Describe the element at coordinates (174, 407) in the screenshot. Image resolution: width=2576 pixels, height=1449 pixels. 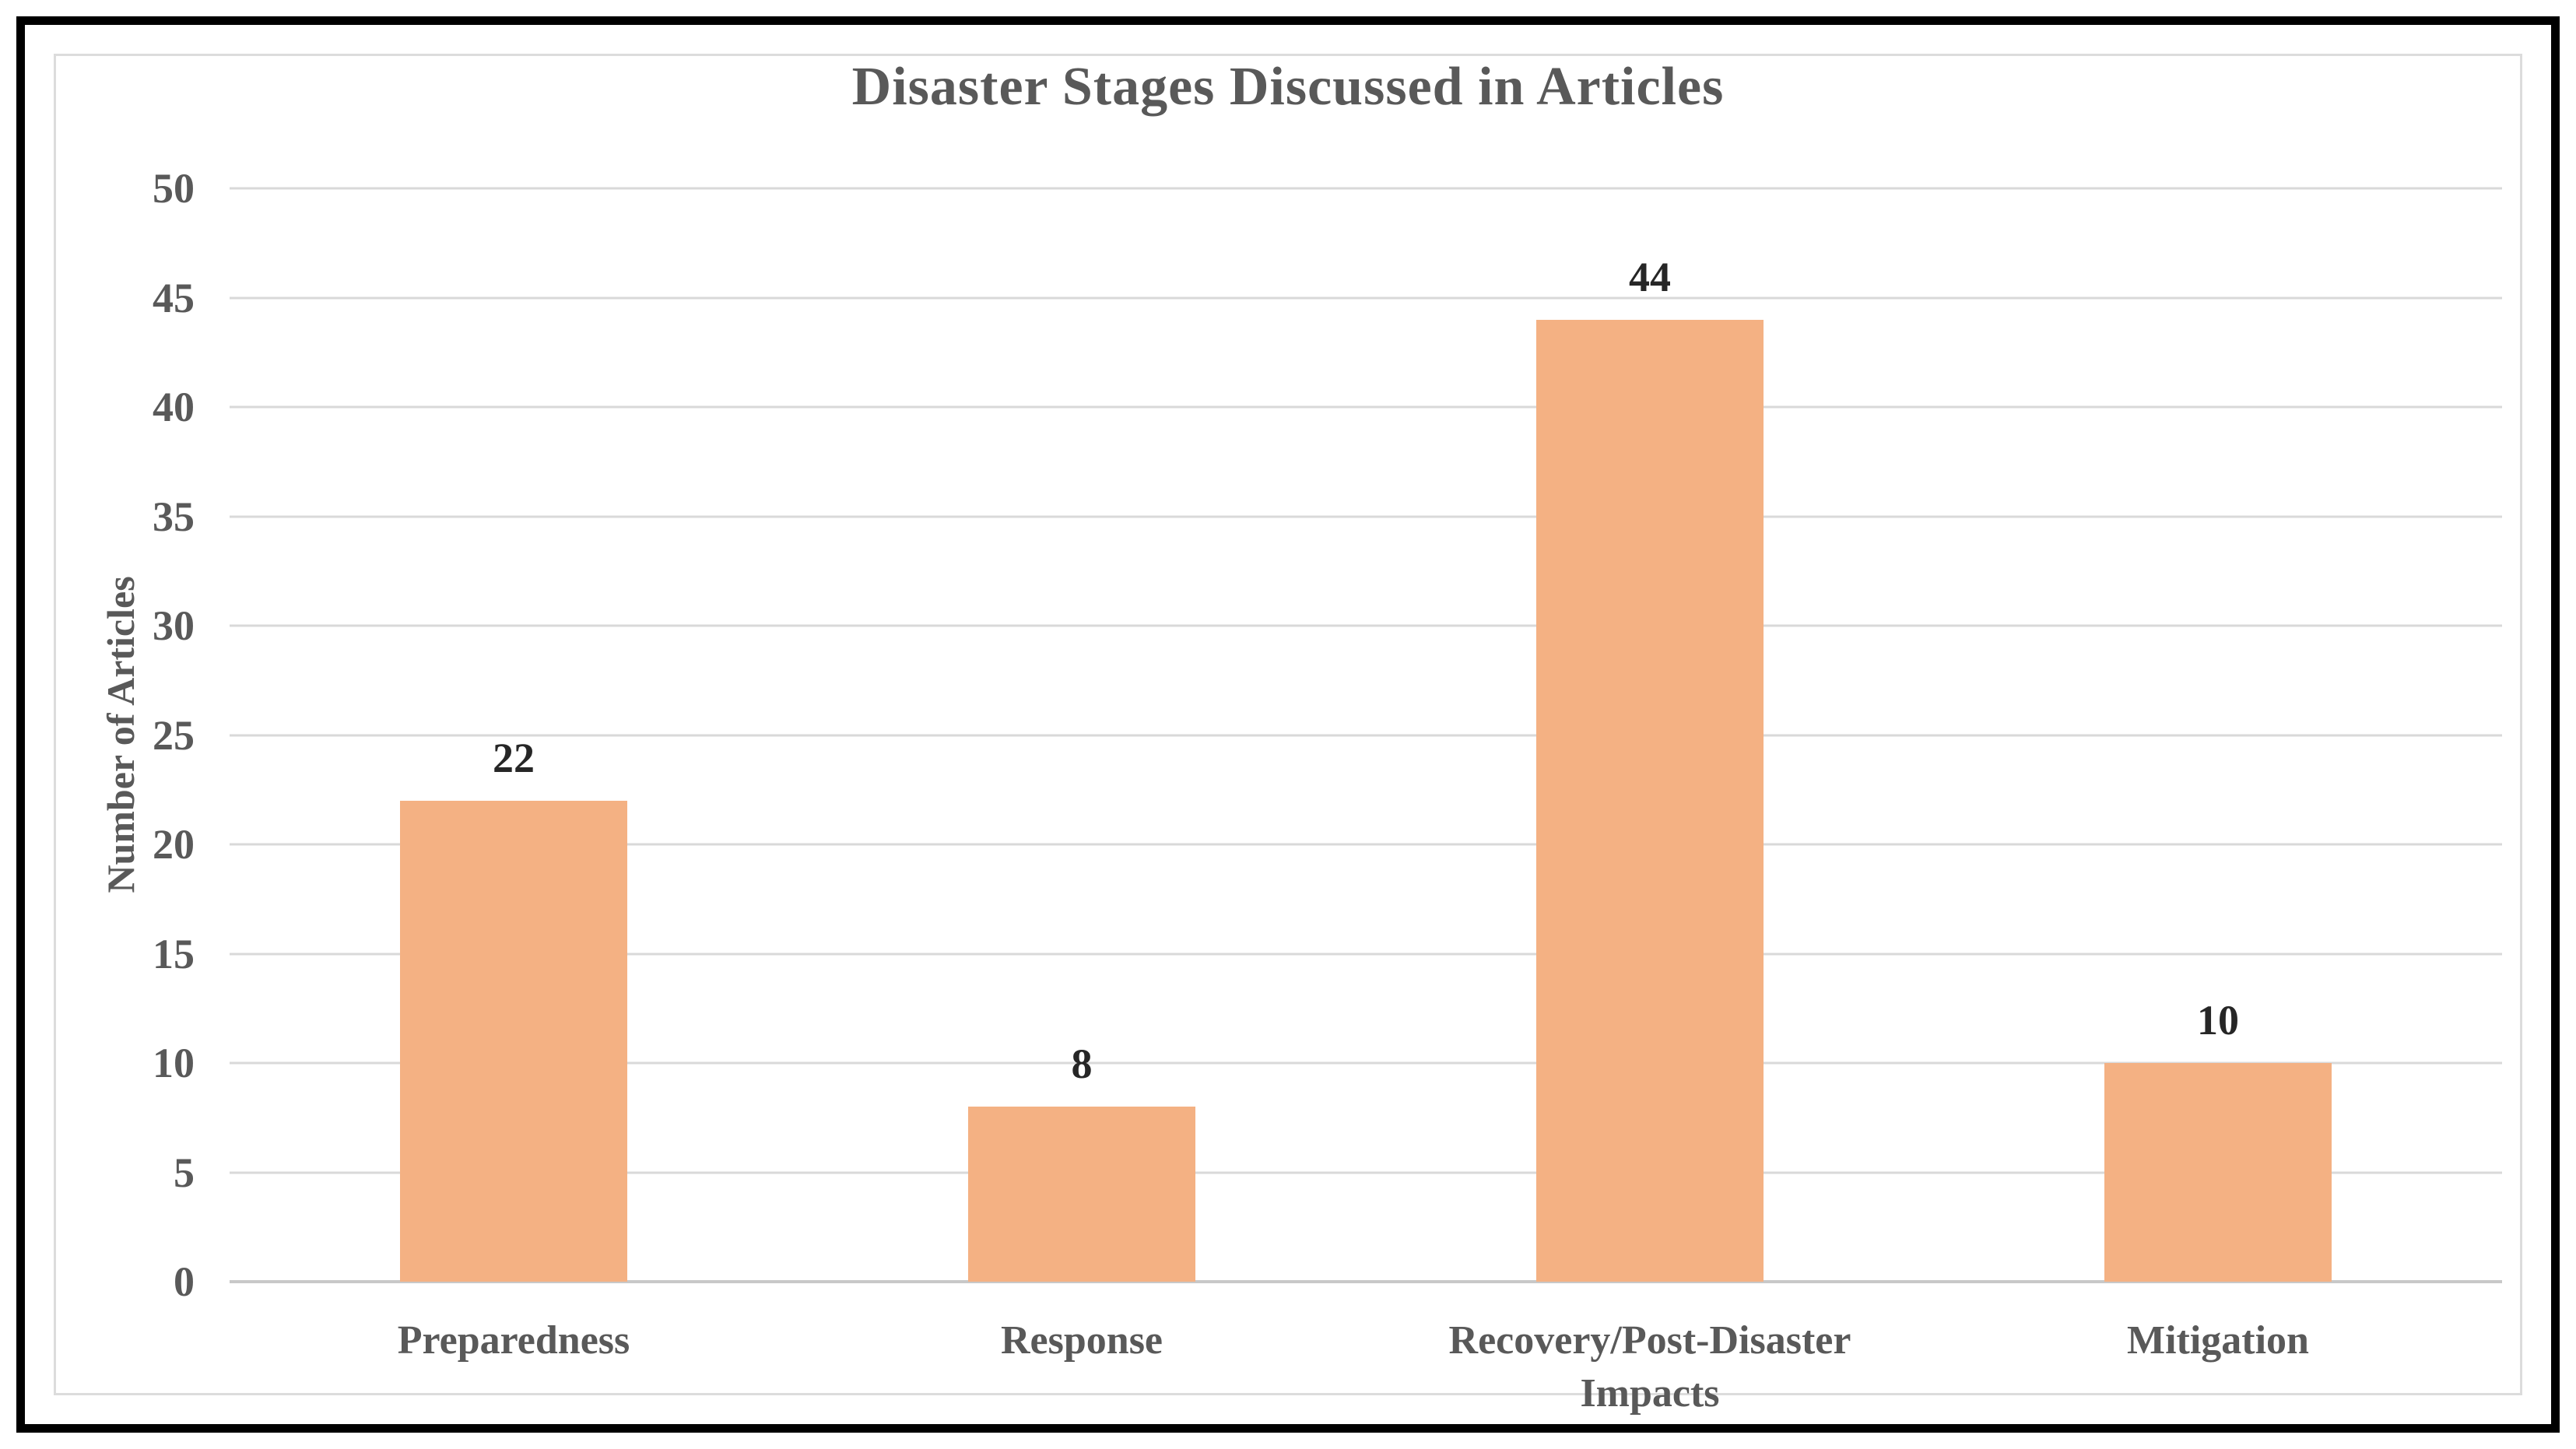
I see `y-tick-label: 40` at that location.